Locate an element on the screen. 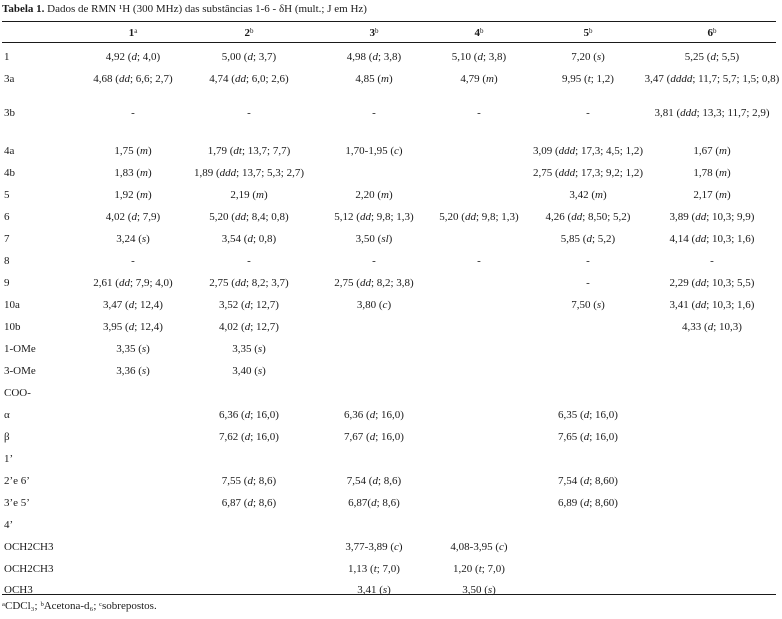  table-cell: 7,62 (d; 16,0) is located at coordinates (249, 437).